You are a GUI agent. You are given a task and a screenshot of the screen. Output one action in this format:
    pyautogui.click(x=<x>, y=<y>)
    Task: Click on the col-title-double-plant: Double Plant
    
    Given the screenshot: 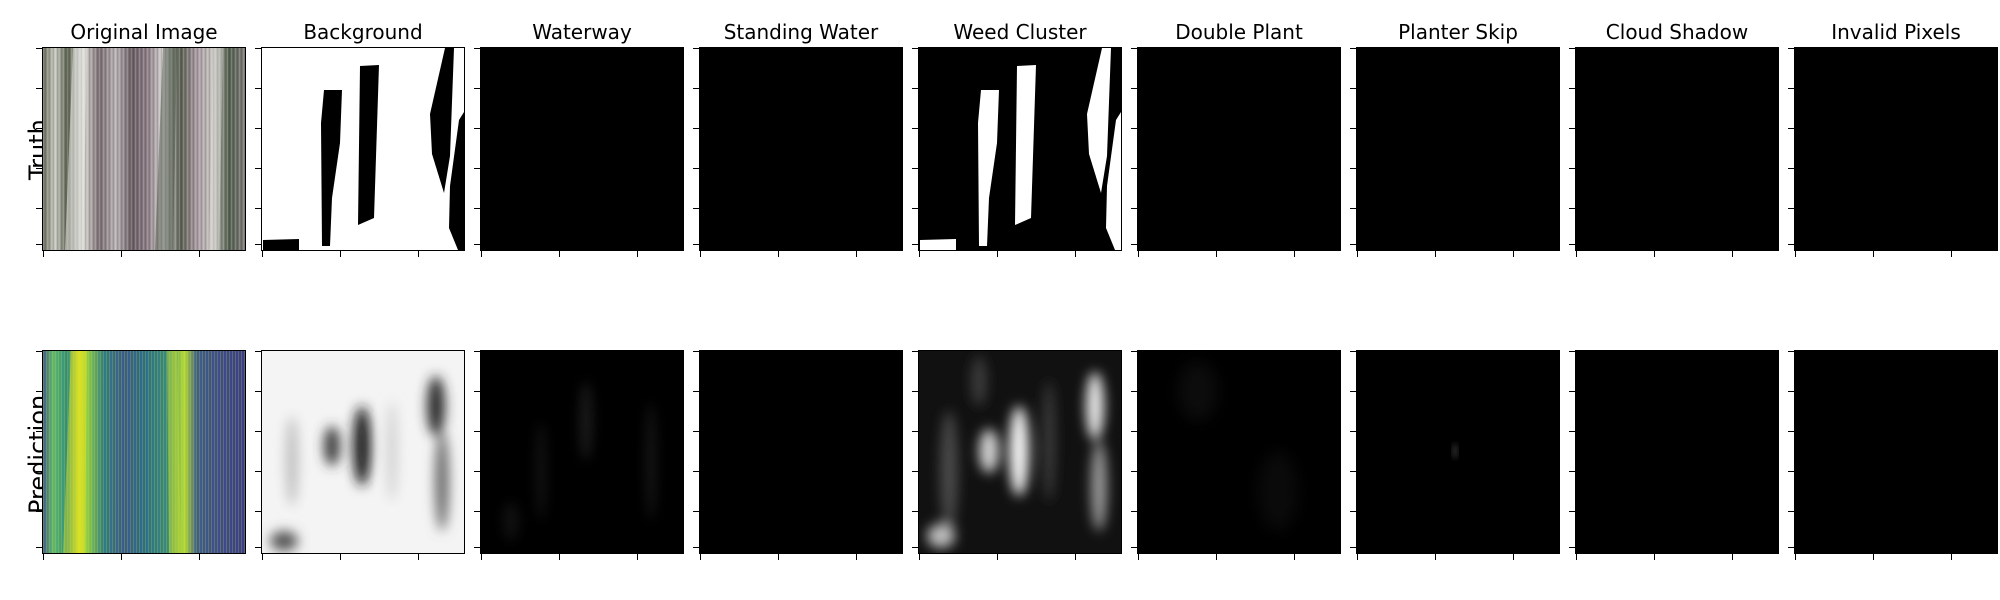 What is the action you would take?
    pyautogui.click(x=1239, y=32)
    